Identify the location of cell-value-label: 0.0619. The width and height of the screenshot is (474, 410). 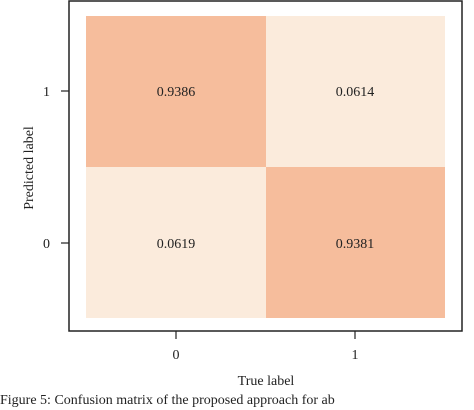
(176, 244).